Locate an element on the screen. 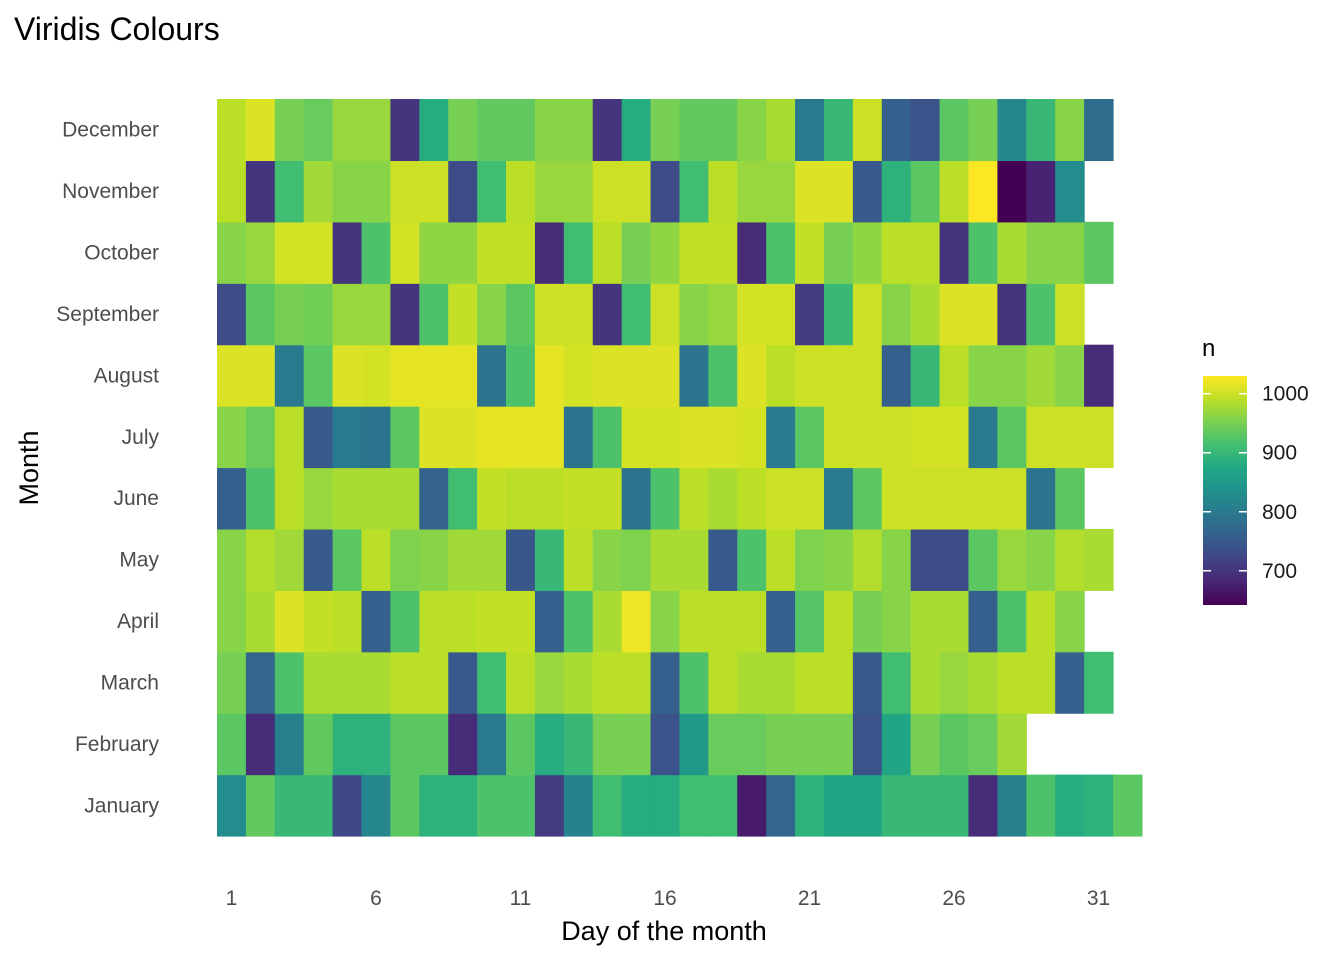  day-tick-1: 1 is located at coordinates (232, 898).